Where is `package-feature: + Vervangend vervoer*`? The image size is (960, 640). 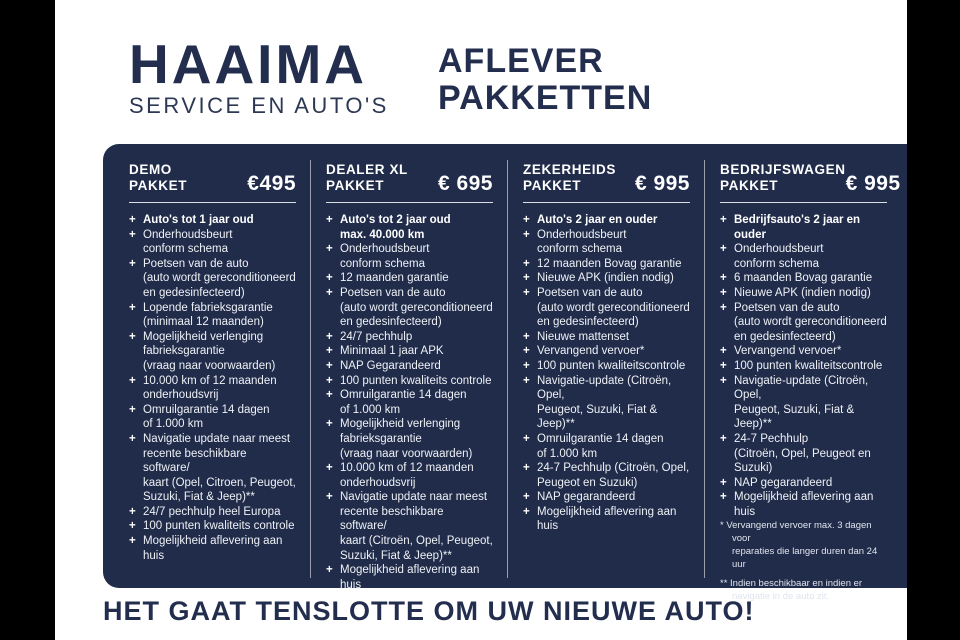 package-feature: + Vervangend vervoer* is located at coordinates (606, 351).